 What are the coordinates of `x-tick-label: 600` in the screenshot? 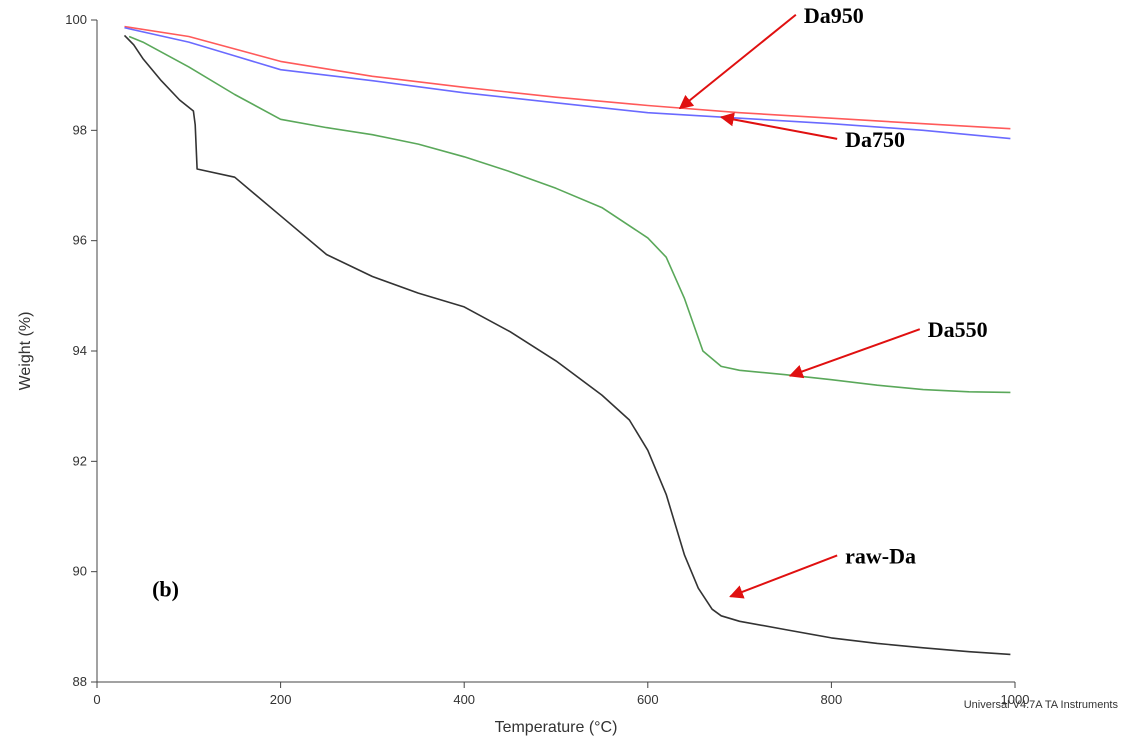 It's located at (648, 699).